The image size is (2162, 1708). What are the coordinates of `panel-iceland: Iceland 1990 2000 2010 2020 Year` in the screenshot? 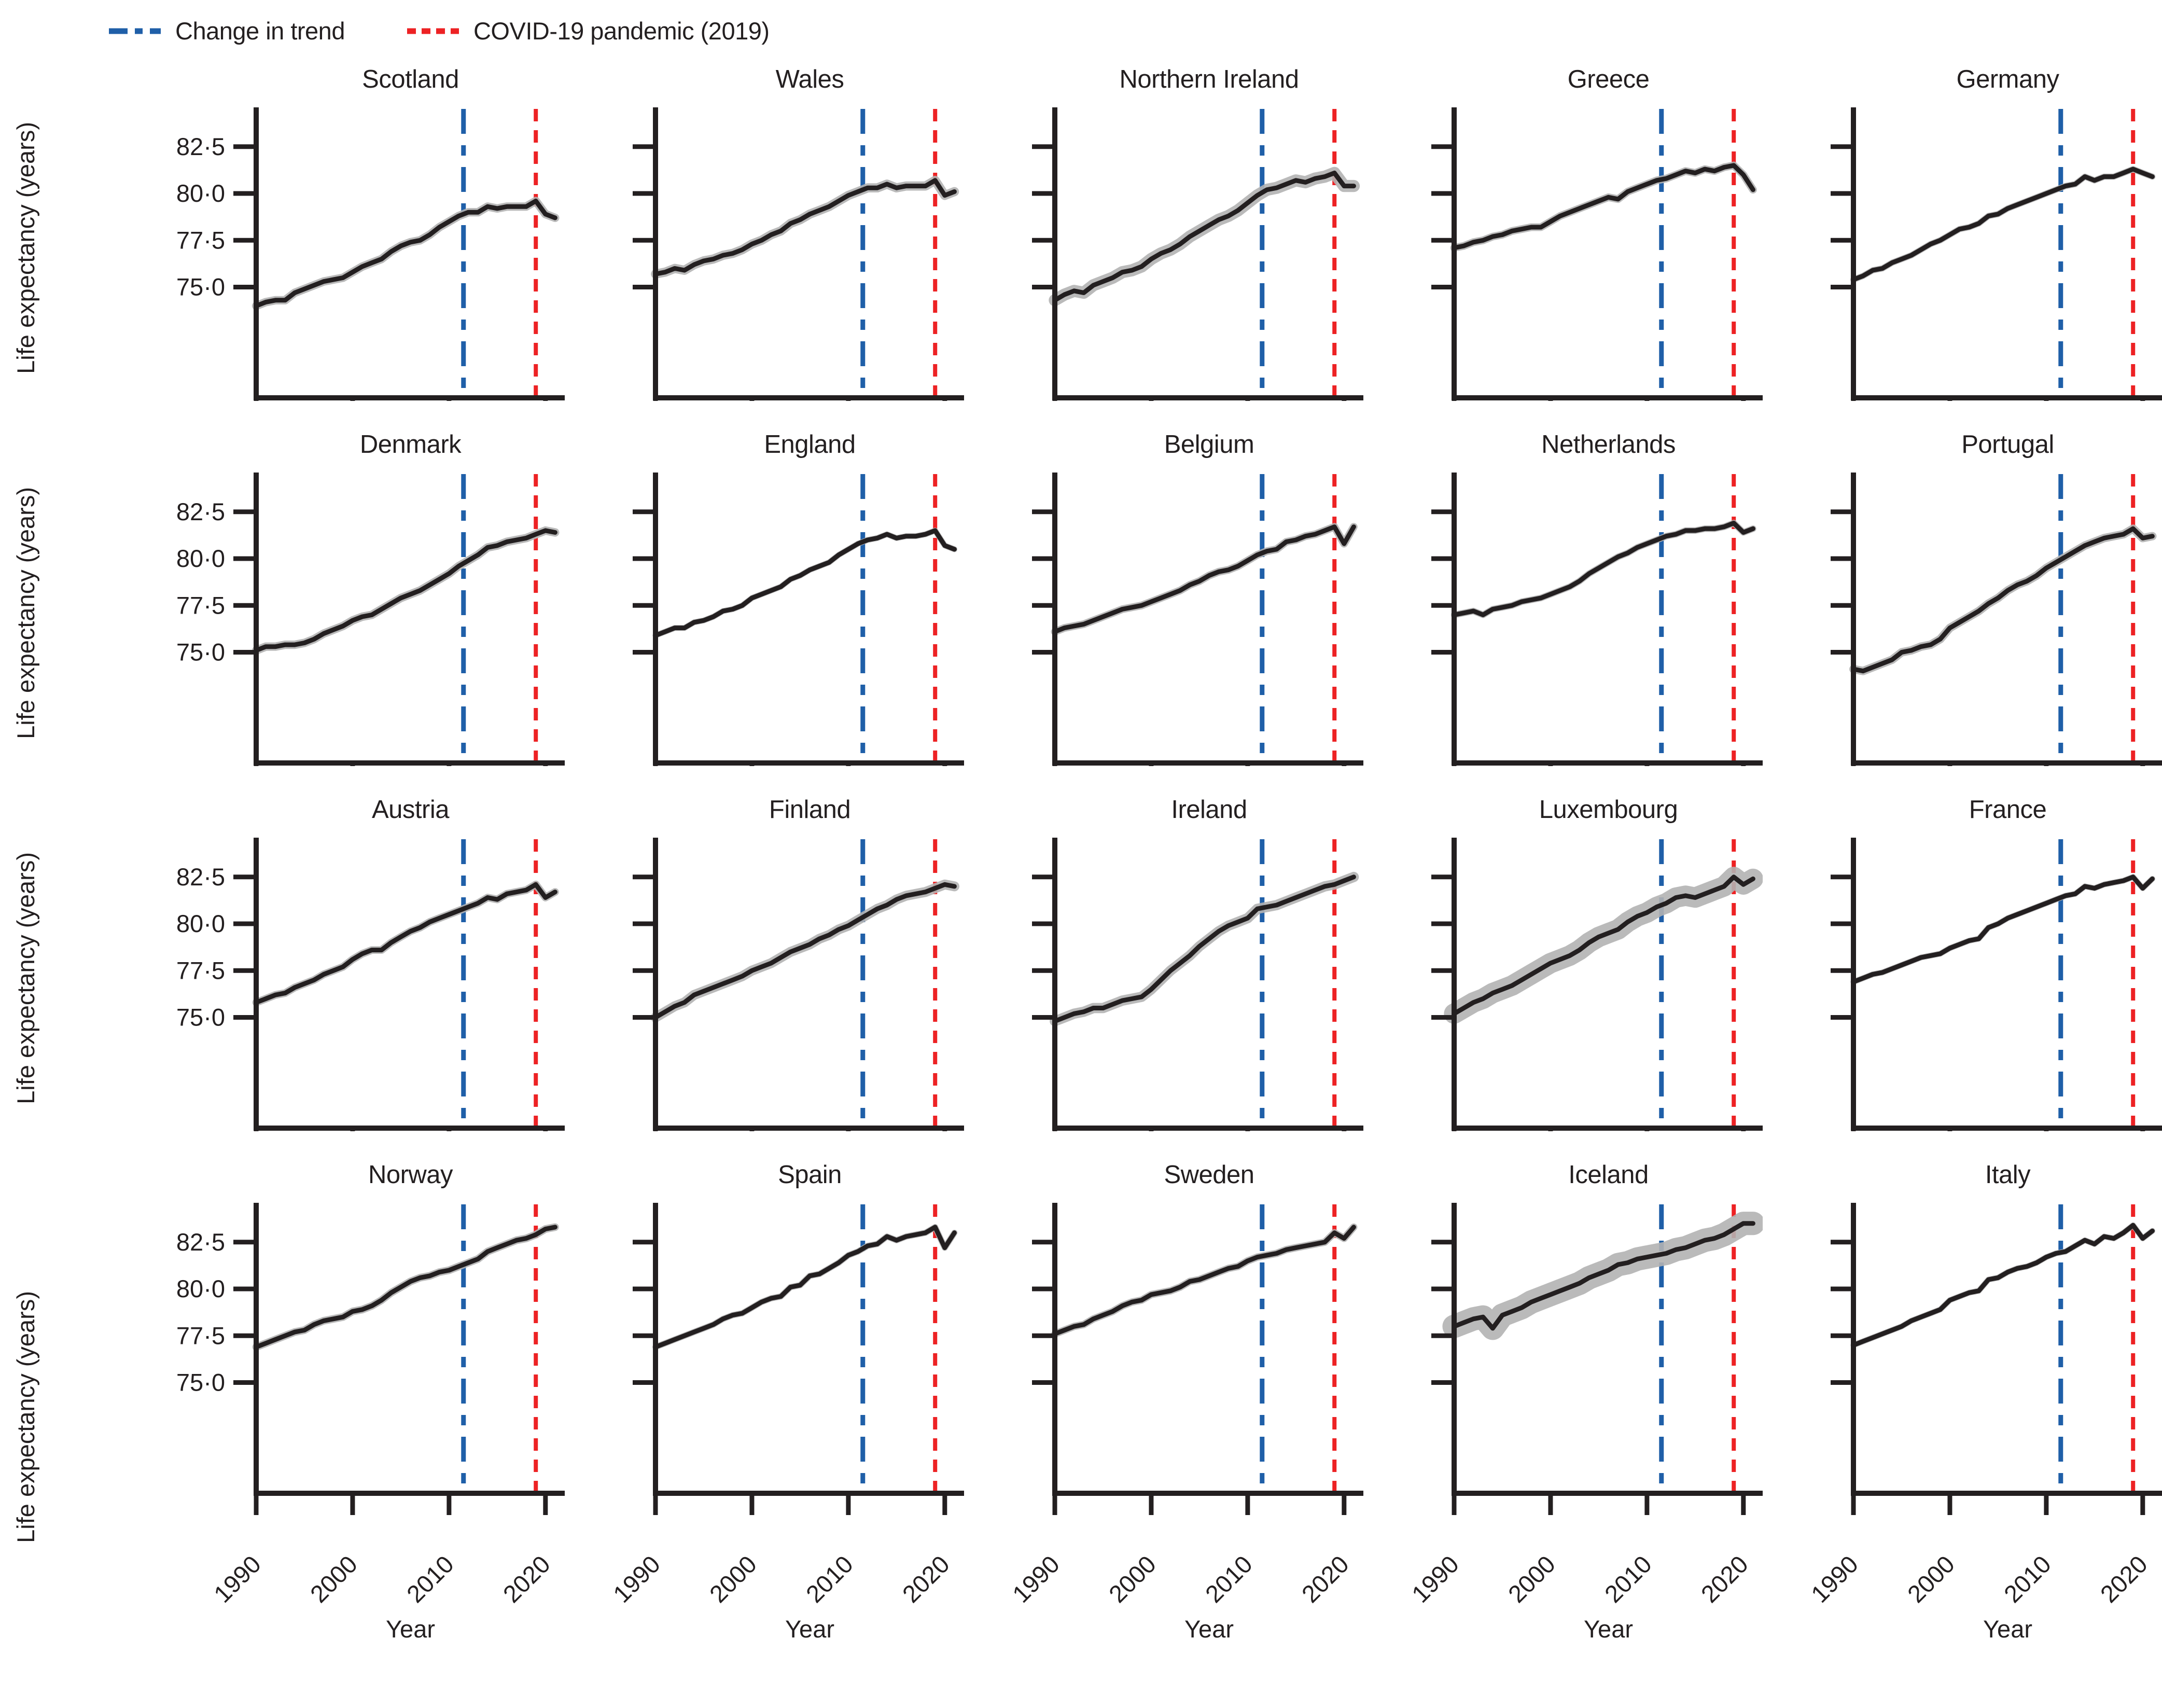 It's located at (1563, 1398).